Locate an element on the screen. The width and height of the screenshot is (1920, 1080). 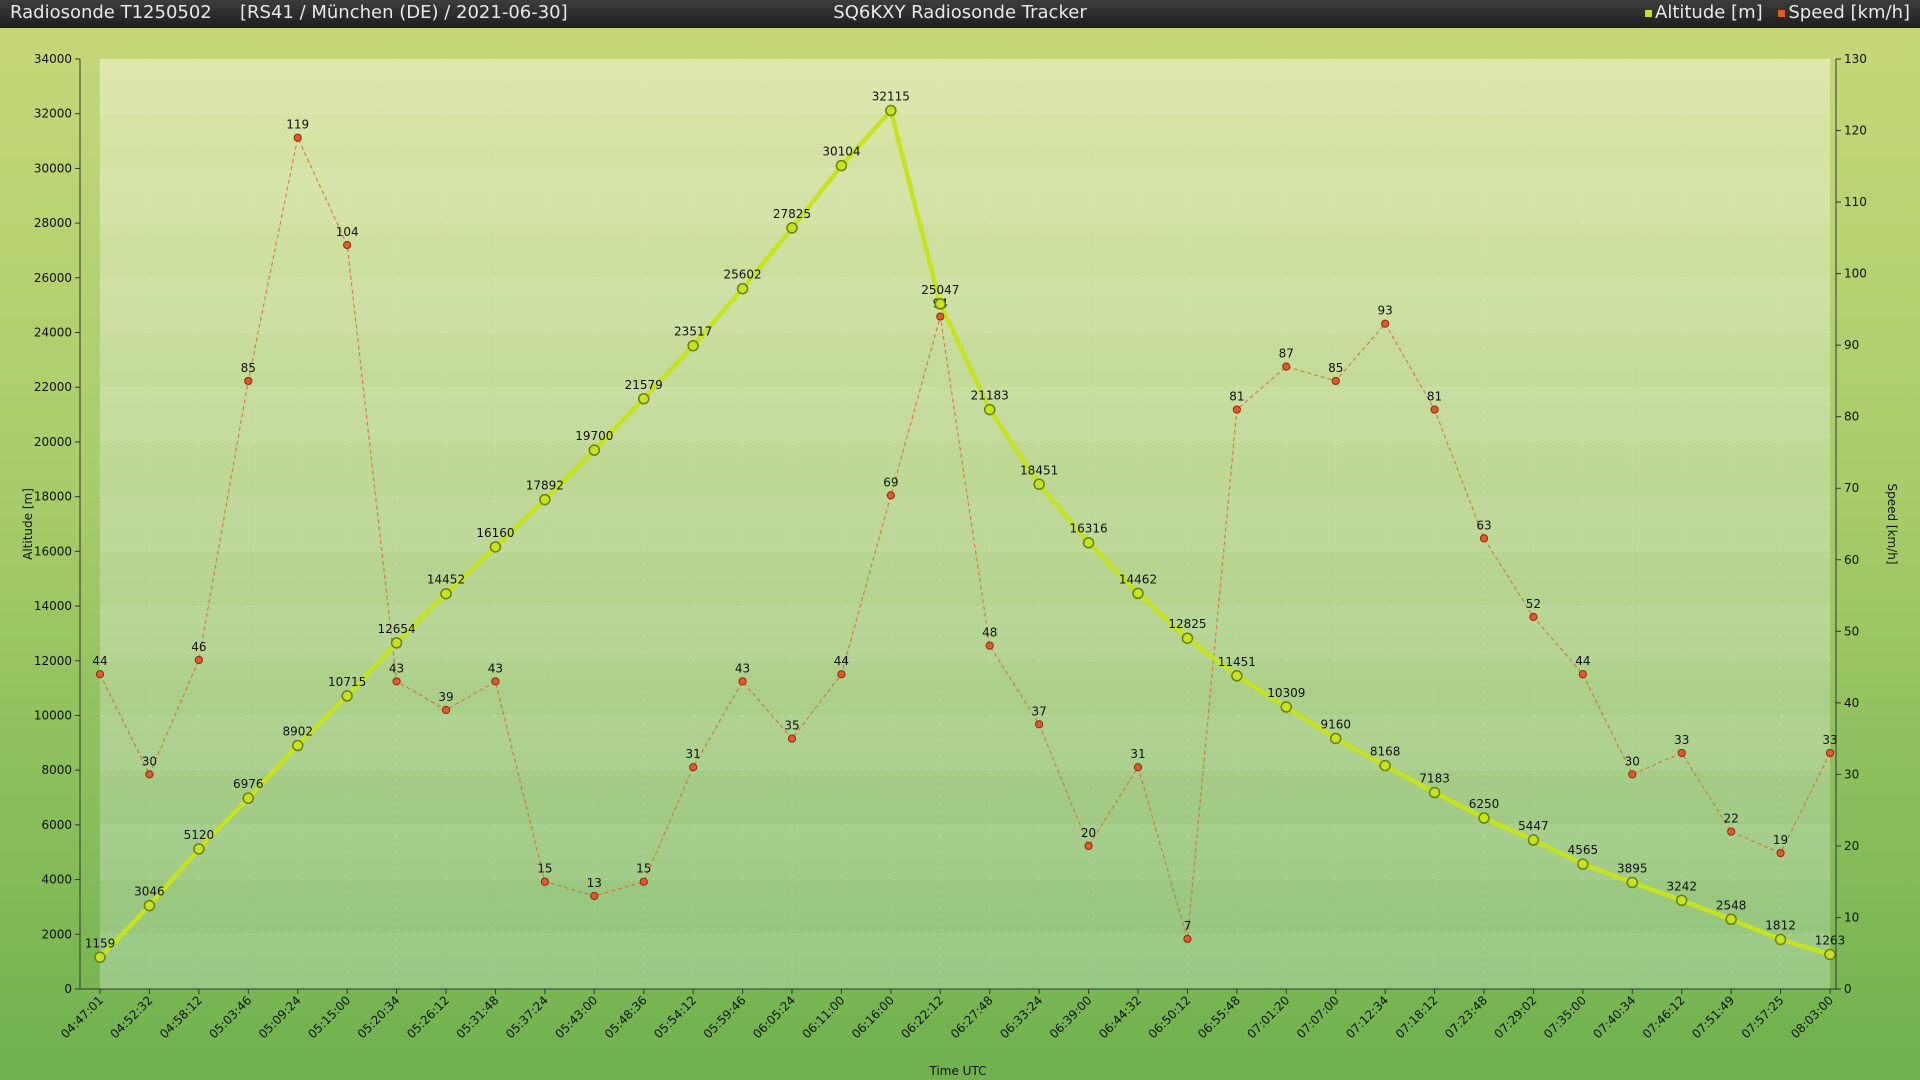
speed-label: 48 is located at coordinates (989, 633).